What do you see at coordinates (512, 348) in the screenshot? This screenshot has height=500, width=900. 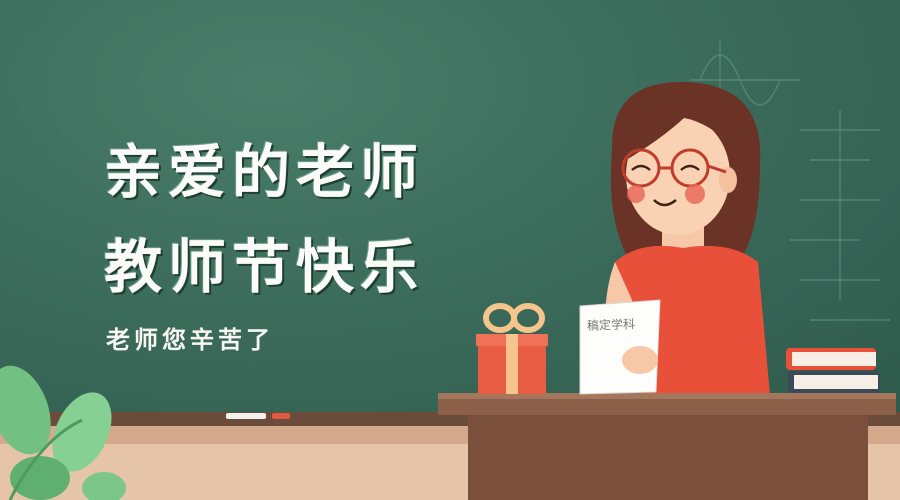 I see `gift-box` at bounding box center [512, 348].